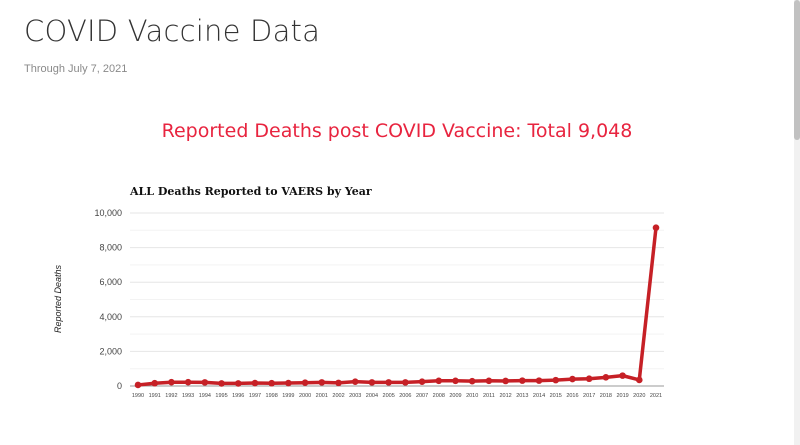  I want to click on page-subtitle: Through July 7, 2021, so click(76, 69).